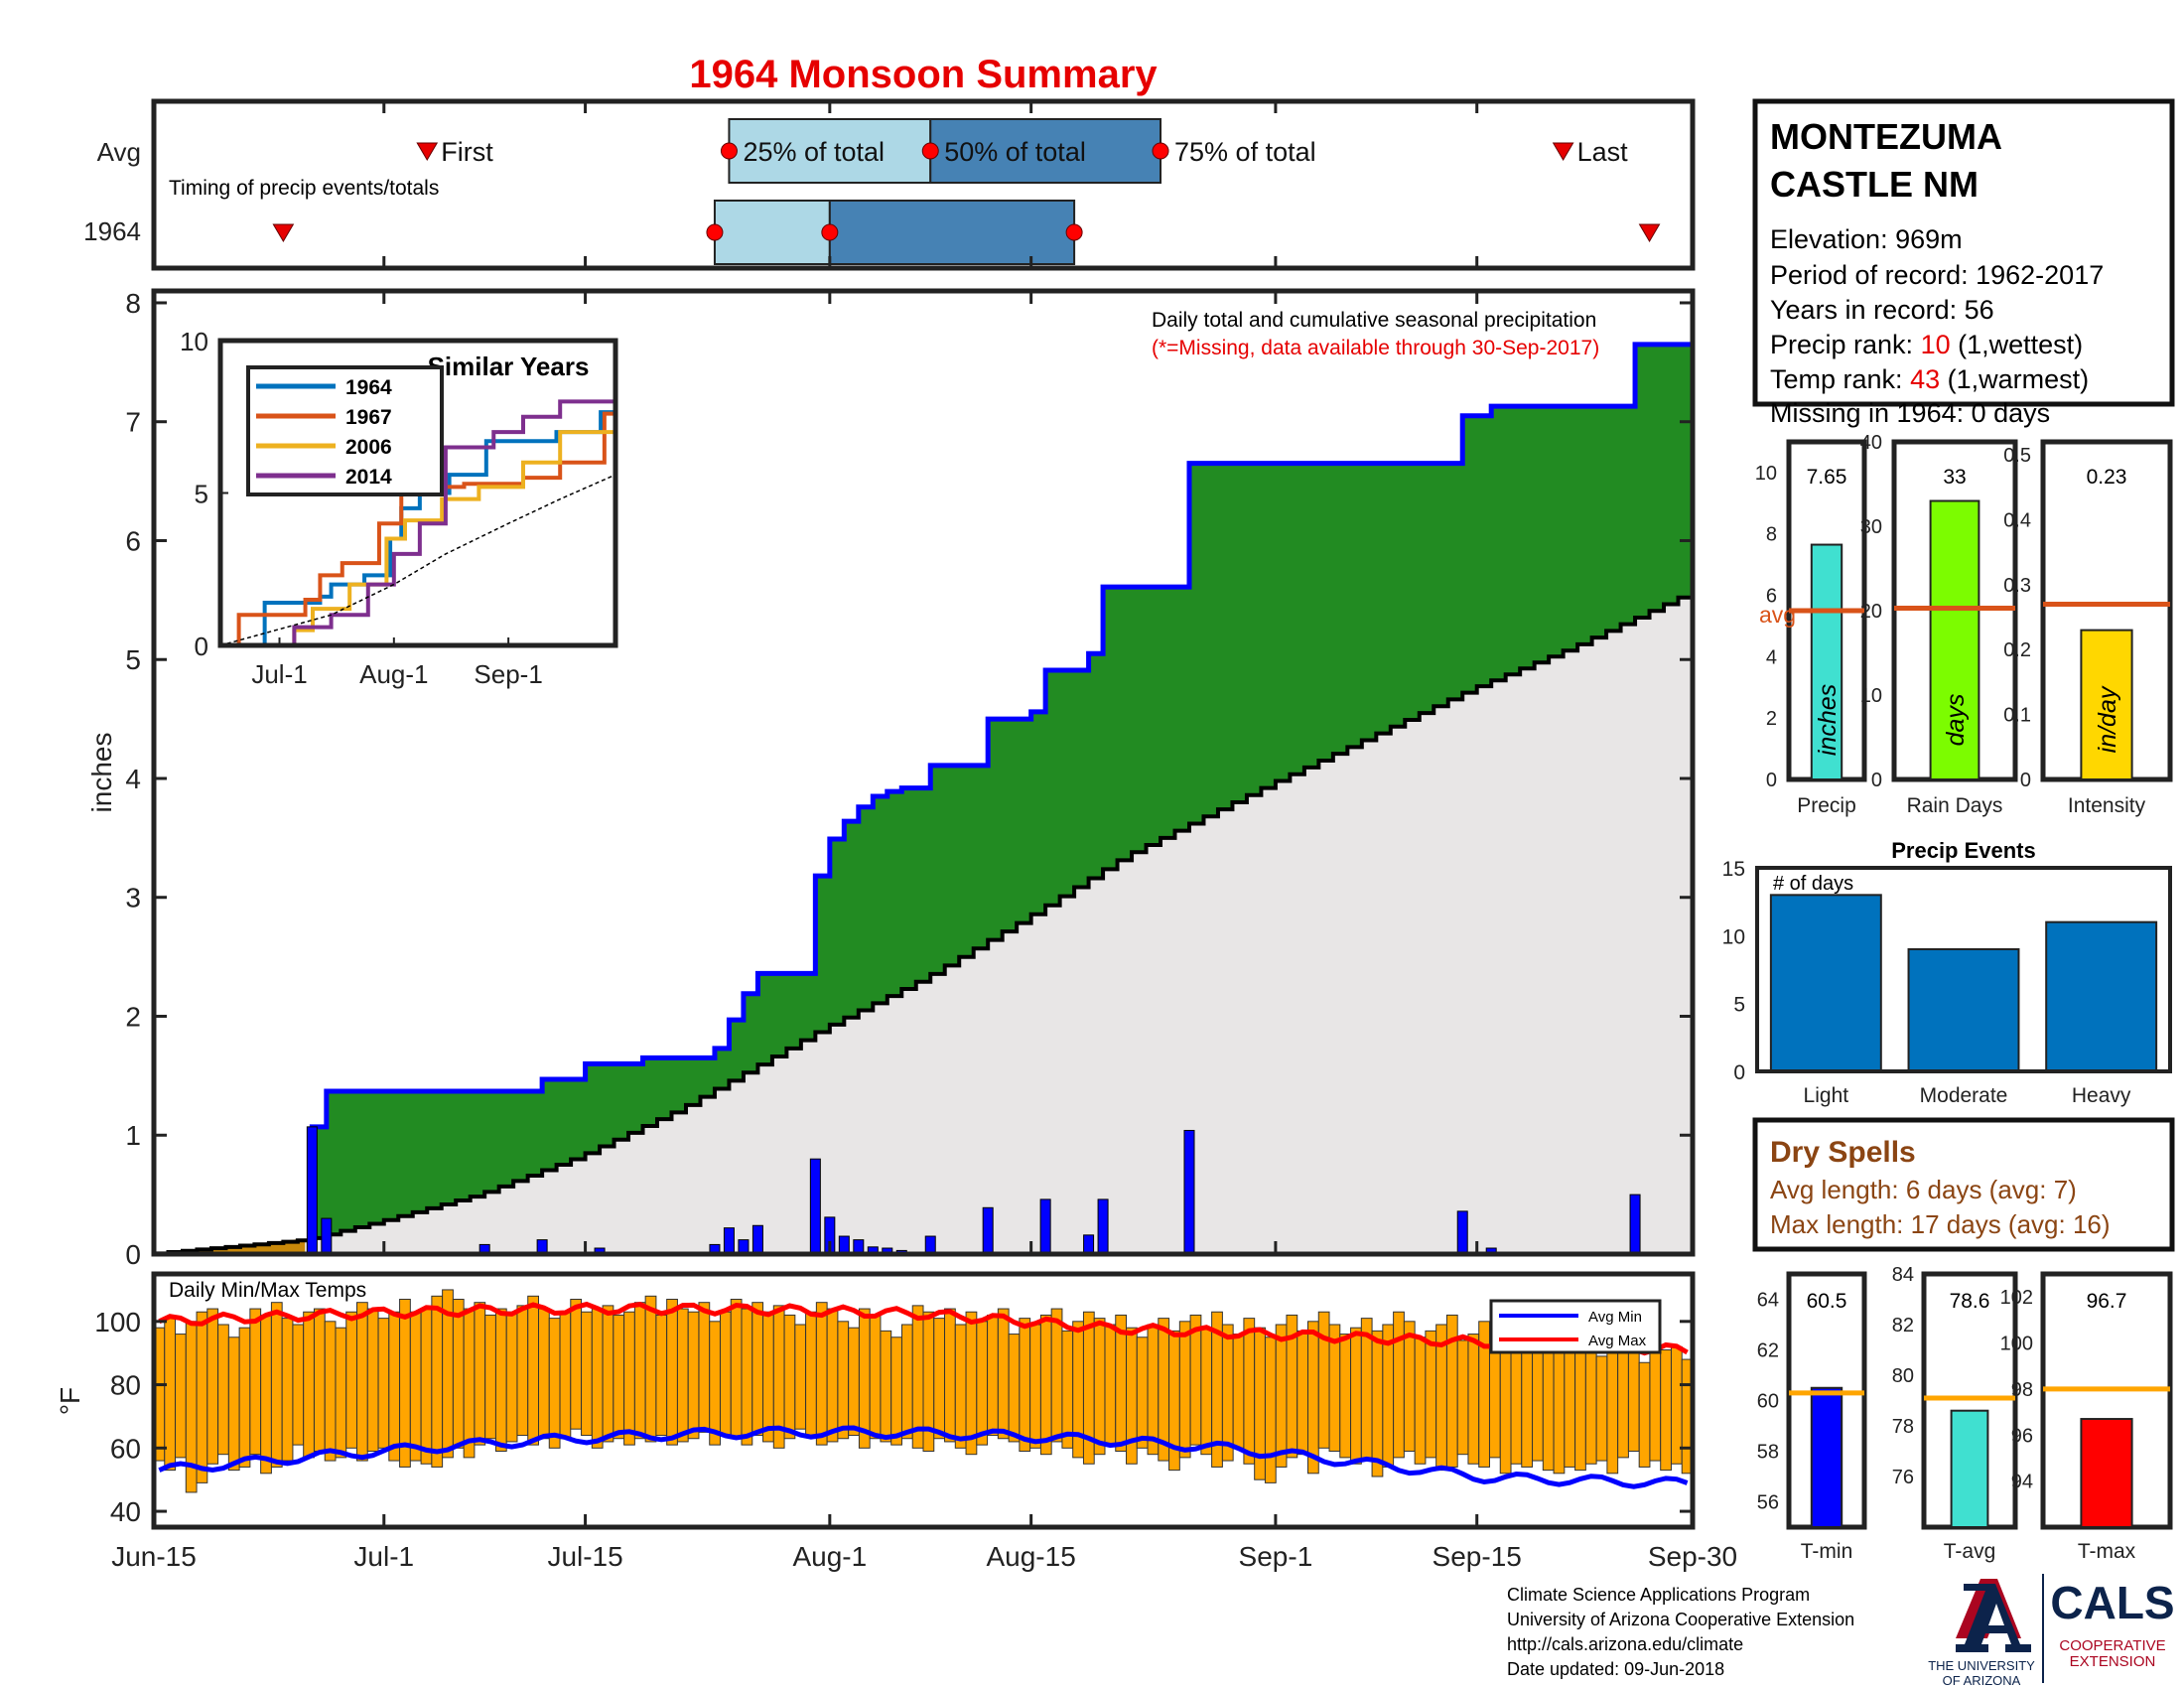  What do you see at coordinates (1563, 151) in the screenshot?
I see `timing-triangle-last-avg` at bounding box center [1563, 151].